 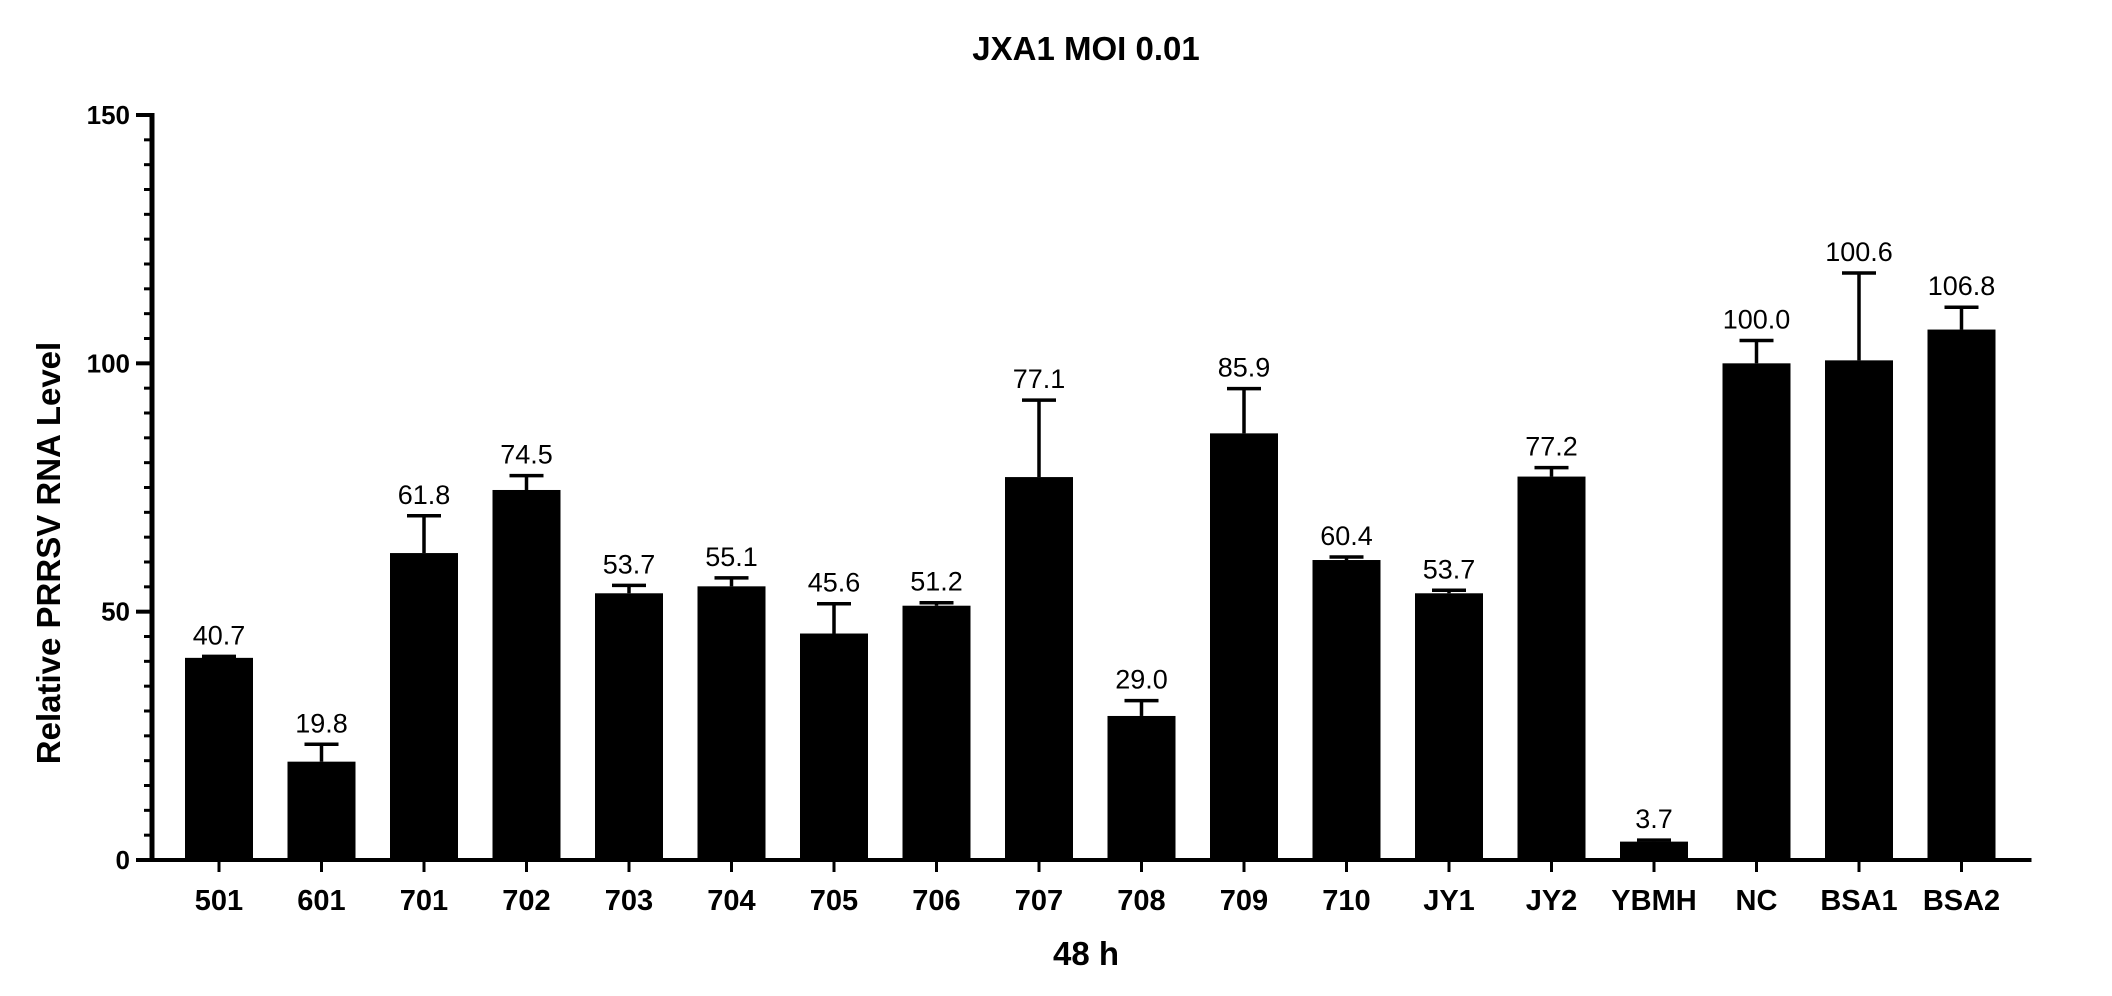 I want to click on x-tick-label: BSA1, so click(x=1858, y=901).